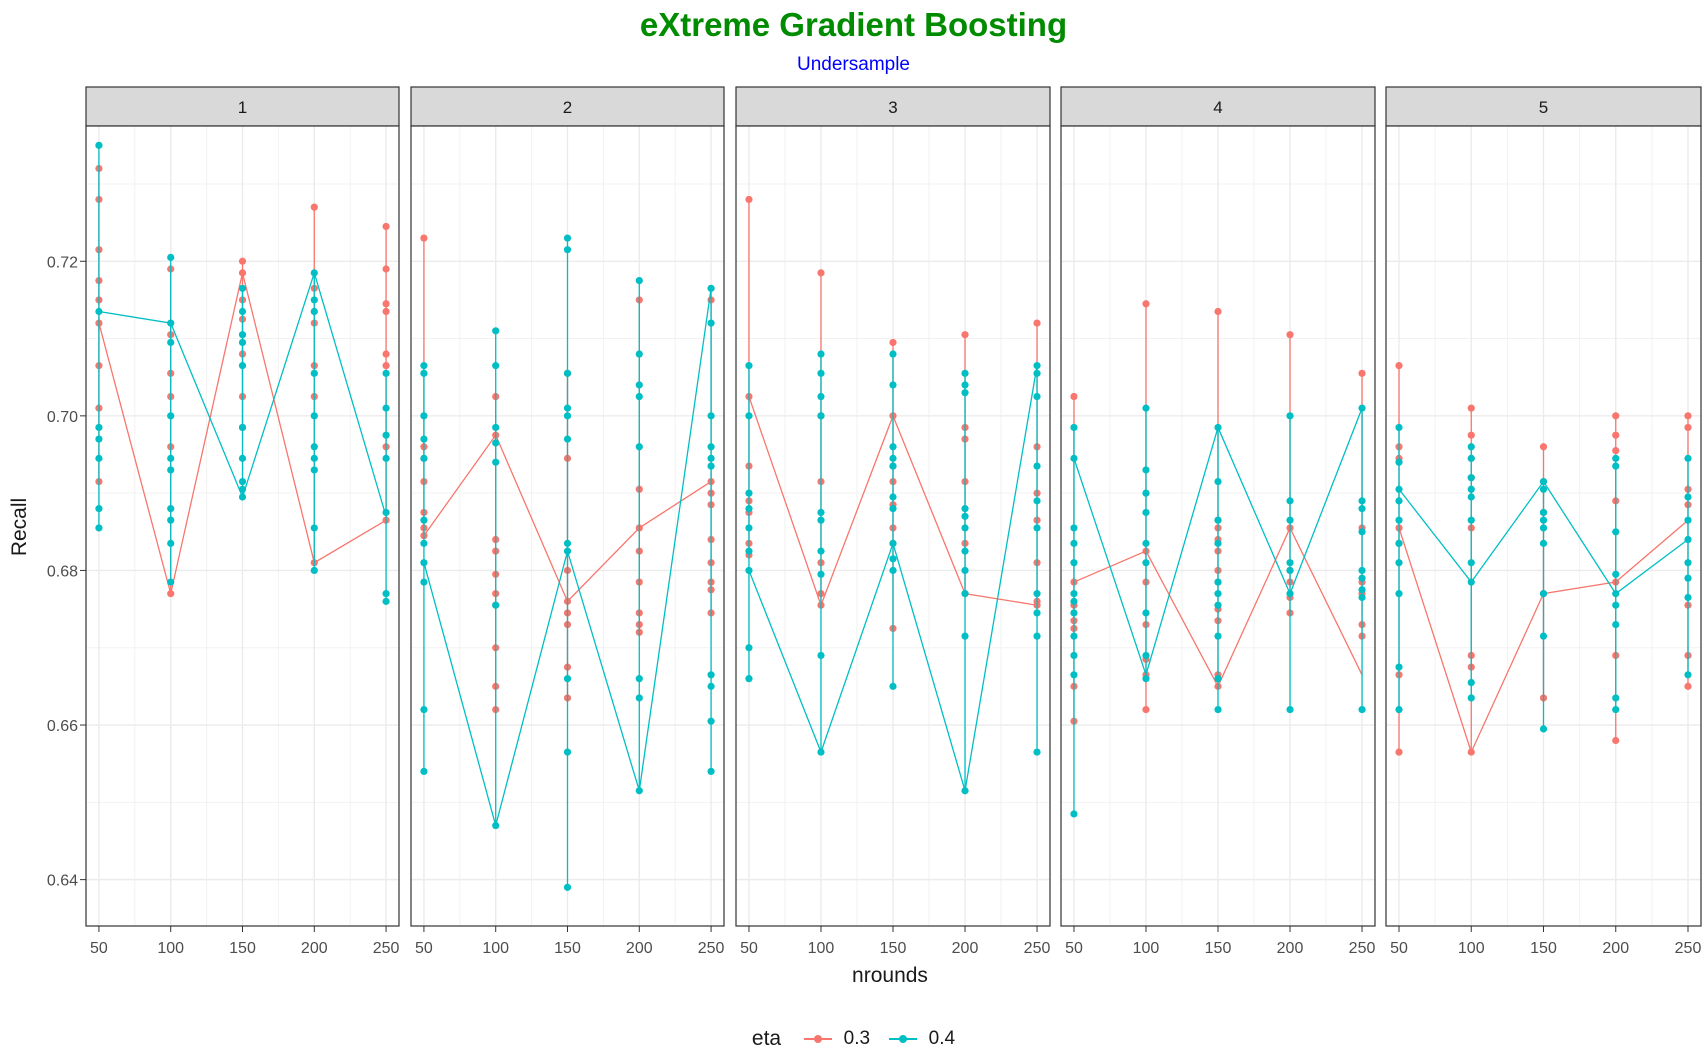  What do you see at coordinates (749, 948) in the screenshot?
I see `x-tick-label: 50` at bounding box center [749, 948].